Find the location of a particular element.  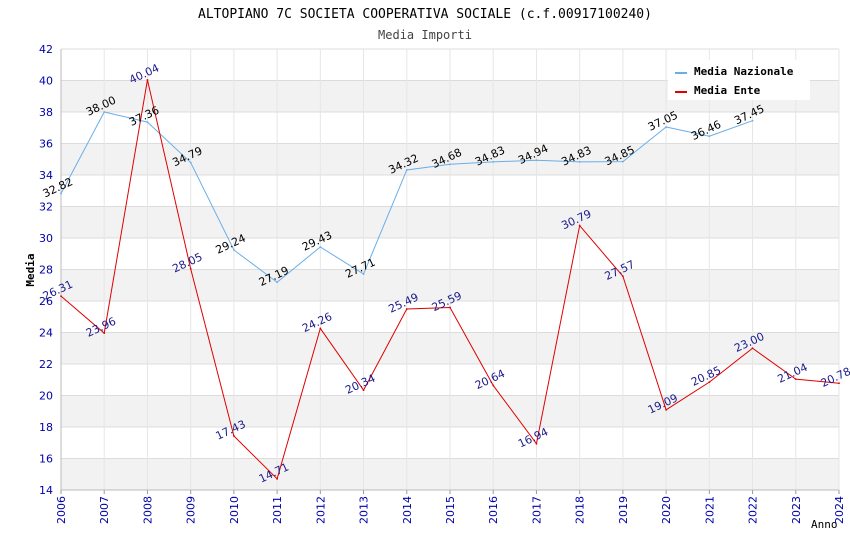

data-label: 20.64 is located at coordinates (490, 379).